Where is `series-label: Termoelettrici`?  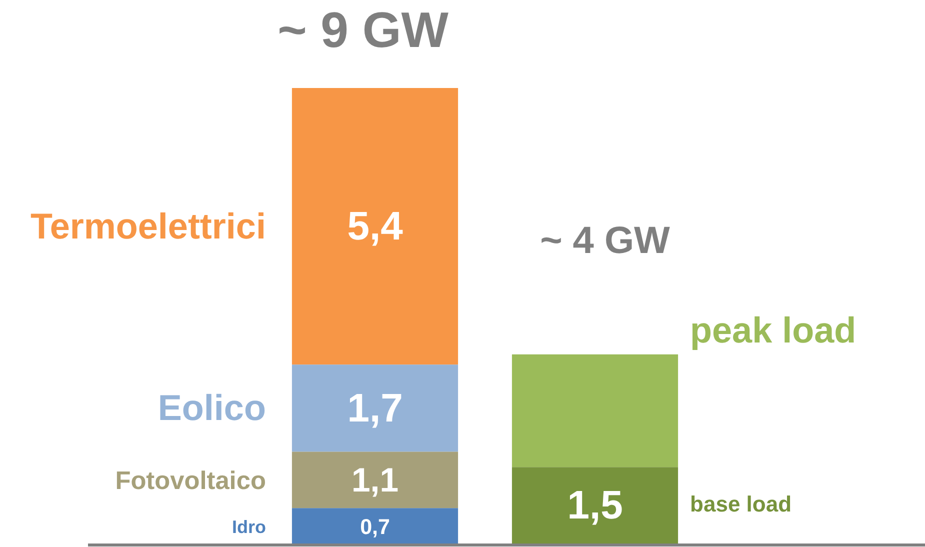
series-label: Termoelettrici is located at coordinates (148, 225).